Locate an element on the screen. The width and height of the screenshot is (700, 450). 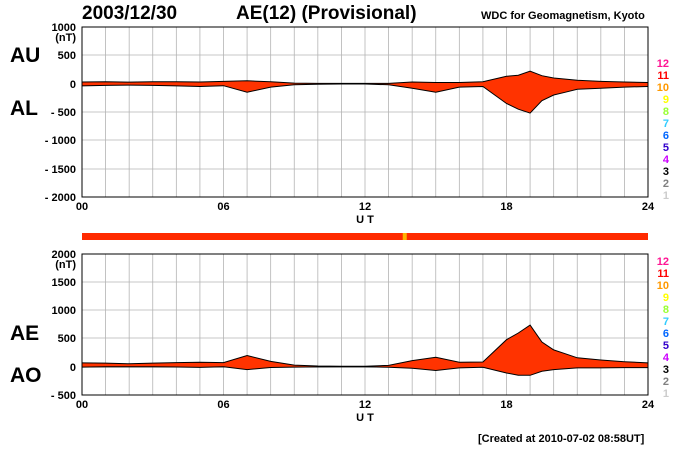
series-label-ao: AO is located at coordinates (26, 375).